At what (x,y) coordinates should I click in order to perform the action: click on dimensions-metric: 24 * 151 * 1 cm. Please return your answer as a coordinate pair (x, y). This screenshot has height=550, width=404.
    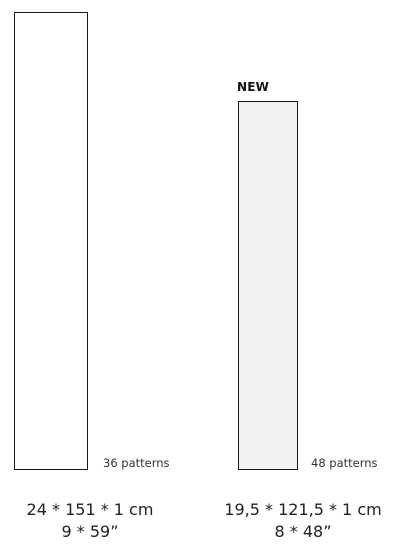
    Looking at the image, I should click on (90, 509).